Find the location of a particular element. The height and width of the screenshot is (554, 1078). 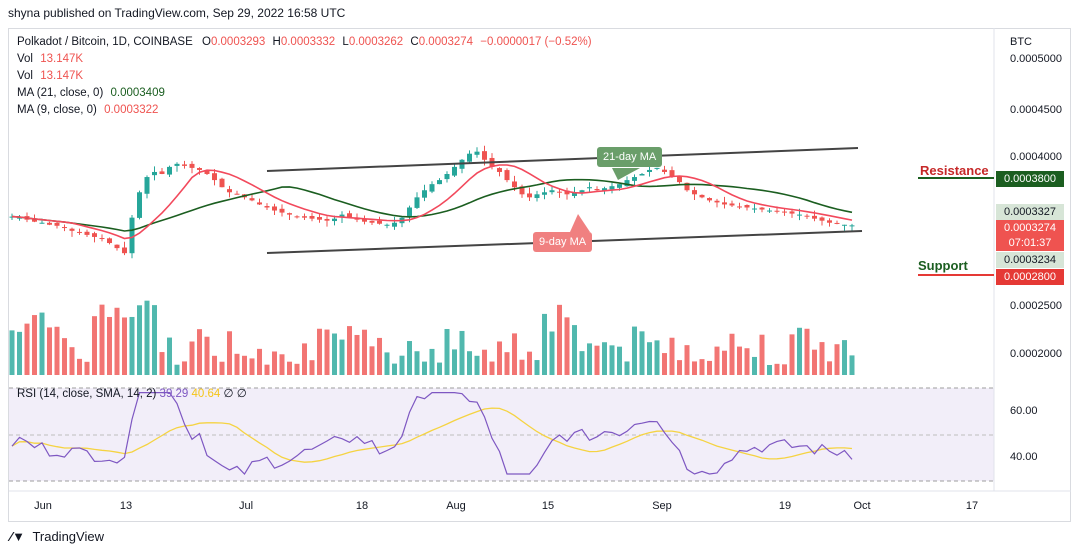

tradingview-footer: ⁄▼ TradingView is located at coordinates (57, 536).